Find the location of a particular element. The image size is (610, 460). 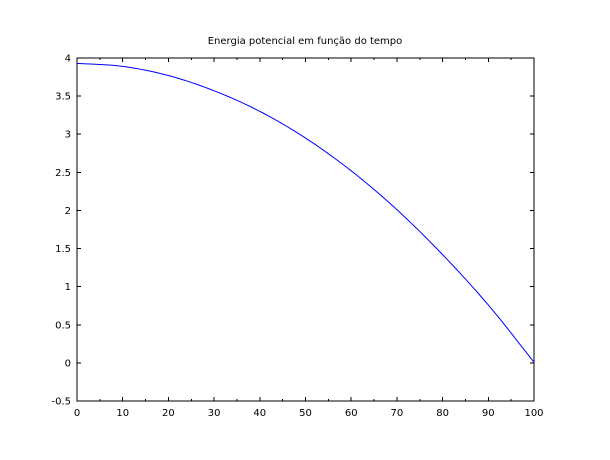

y-tick-label: 3 is located at coordinates (68, 135).